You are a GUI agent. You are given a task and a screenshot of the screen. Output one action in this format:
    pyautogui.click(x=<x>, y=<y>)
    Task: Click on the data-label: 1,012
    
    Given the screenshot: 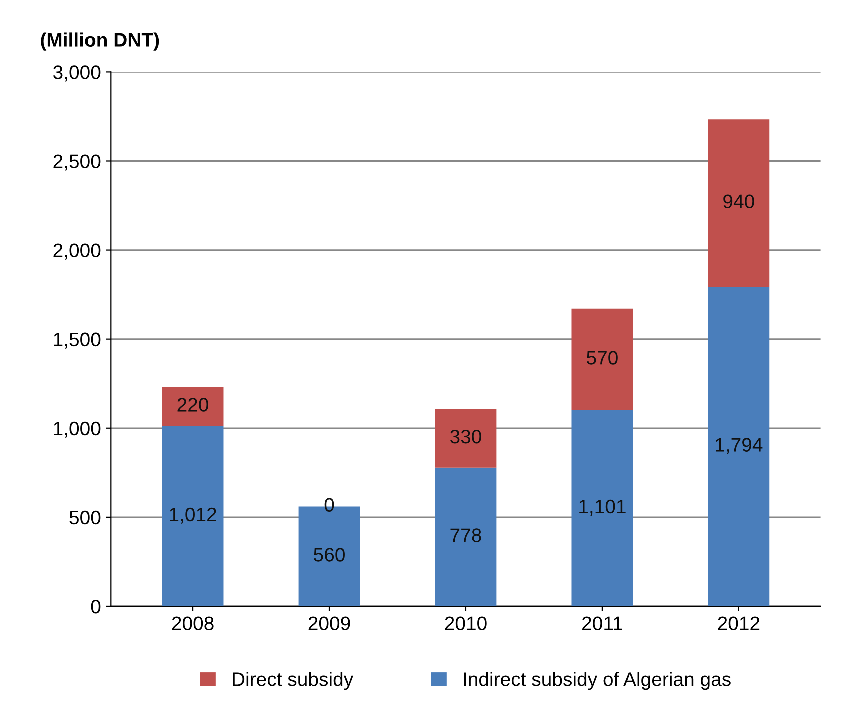 What is the action you would take?
    pyautogui.click(x=193, y=516)
    